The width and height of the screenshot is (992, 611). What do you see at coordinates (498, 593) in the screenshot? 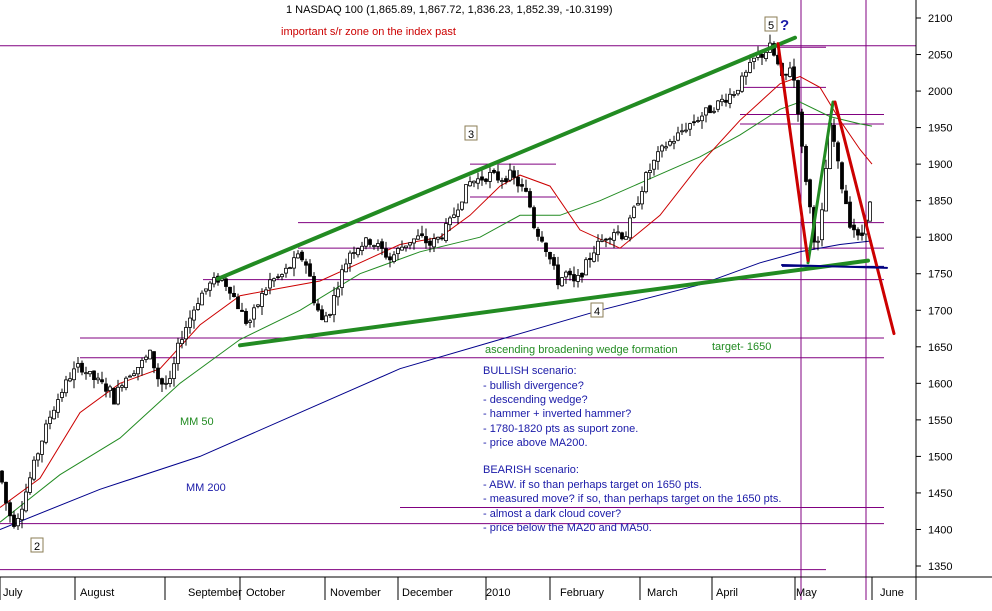
I see `x-tick-label: 2010` at bounding box center [498, 593].